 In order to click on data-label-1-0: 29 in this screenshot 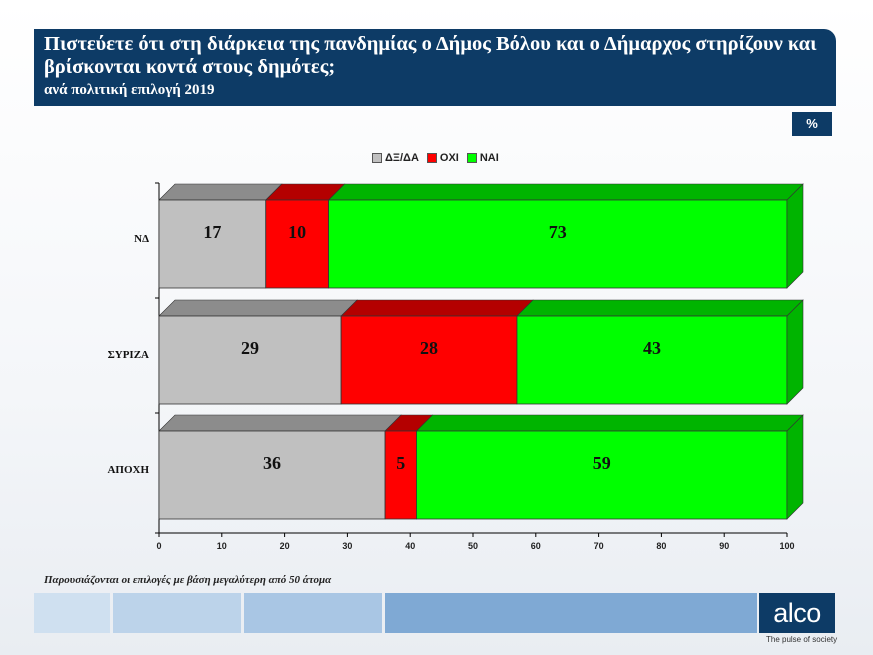, I will do `click(250, 348)`.